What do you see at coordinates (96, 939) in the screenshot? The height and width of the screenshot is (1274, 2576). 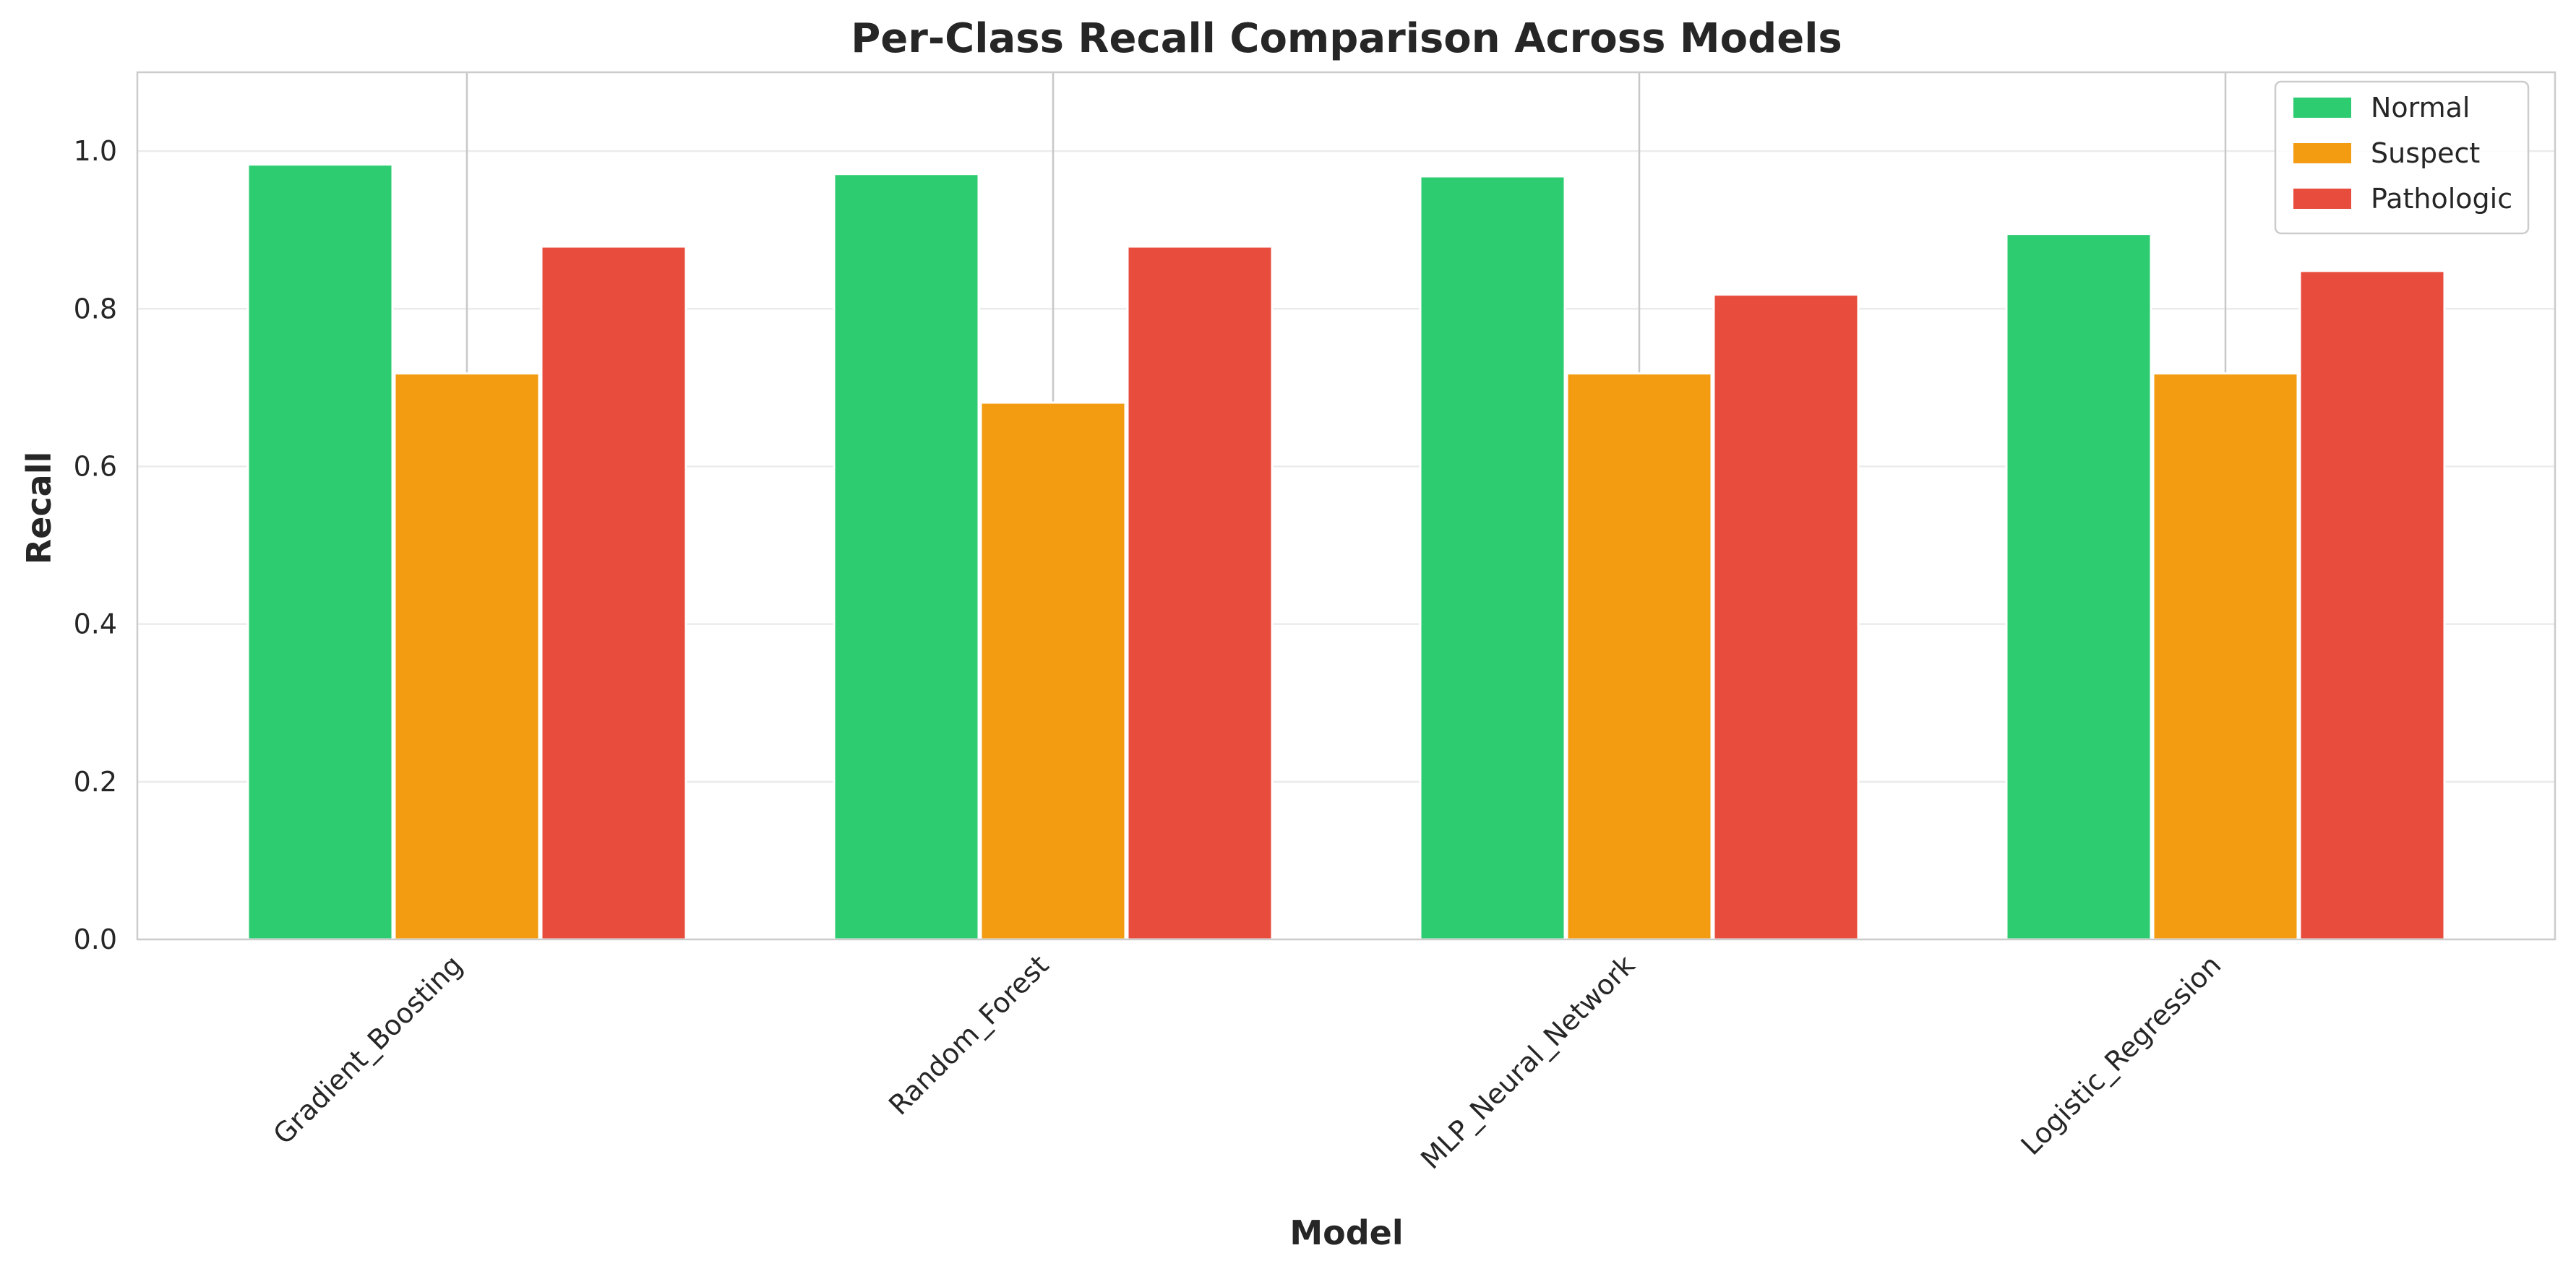 I see `y-tick-label: 0.0` at bounding box center [96, 939].